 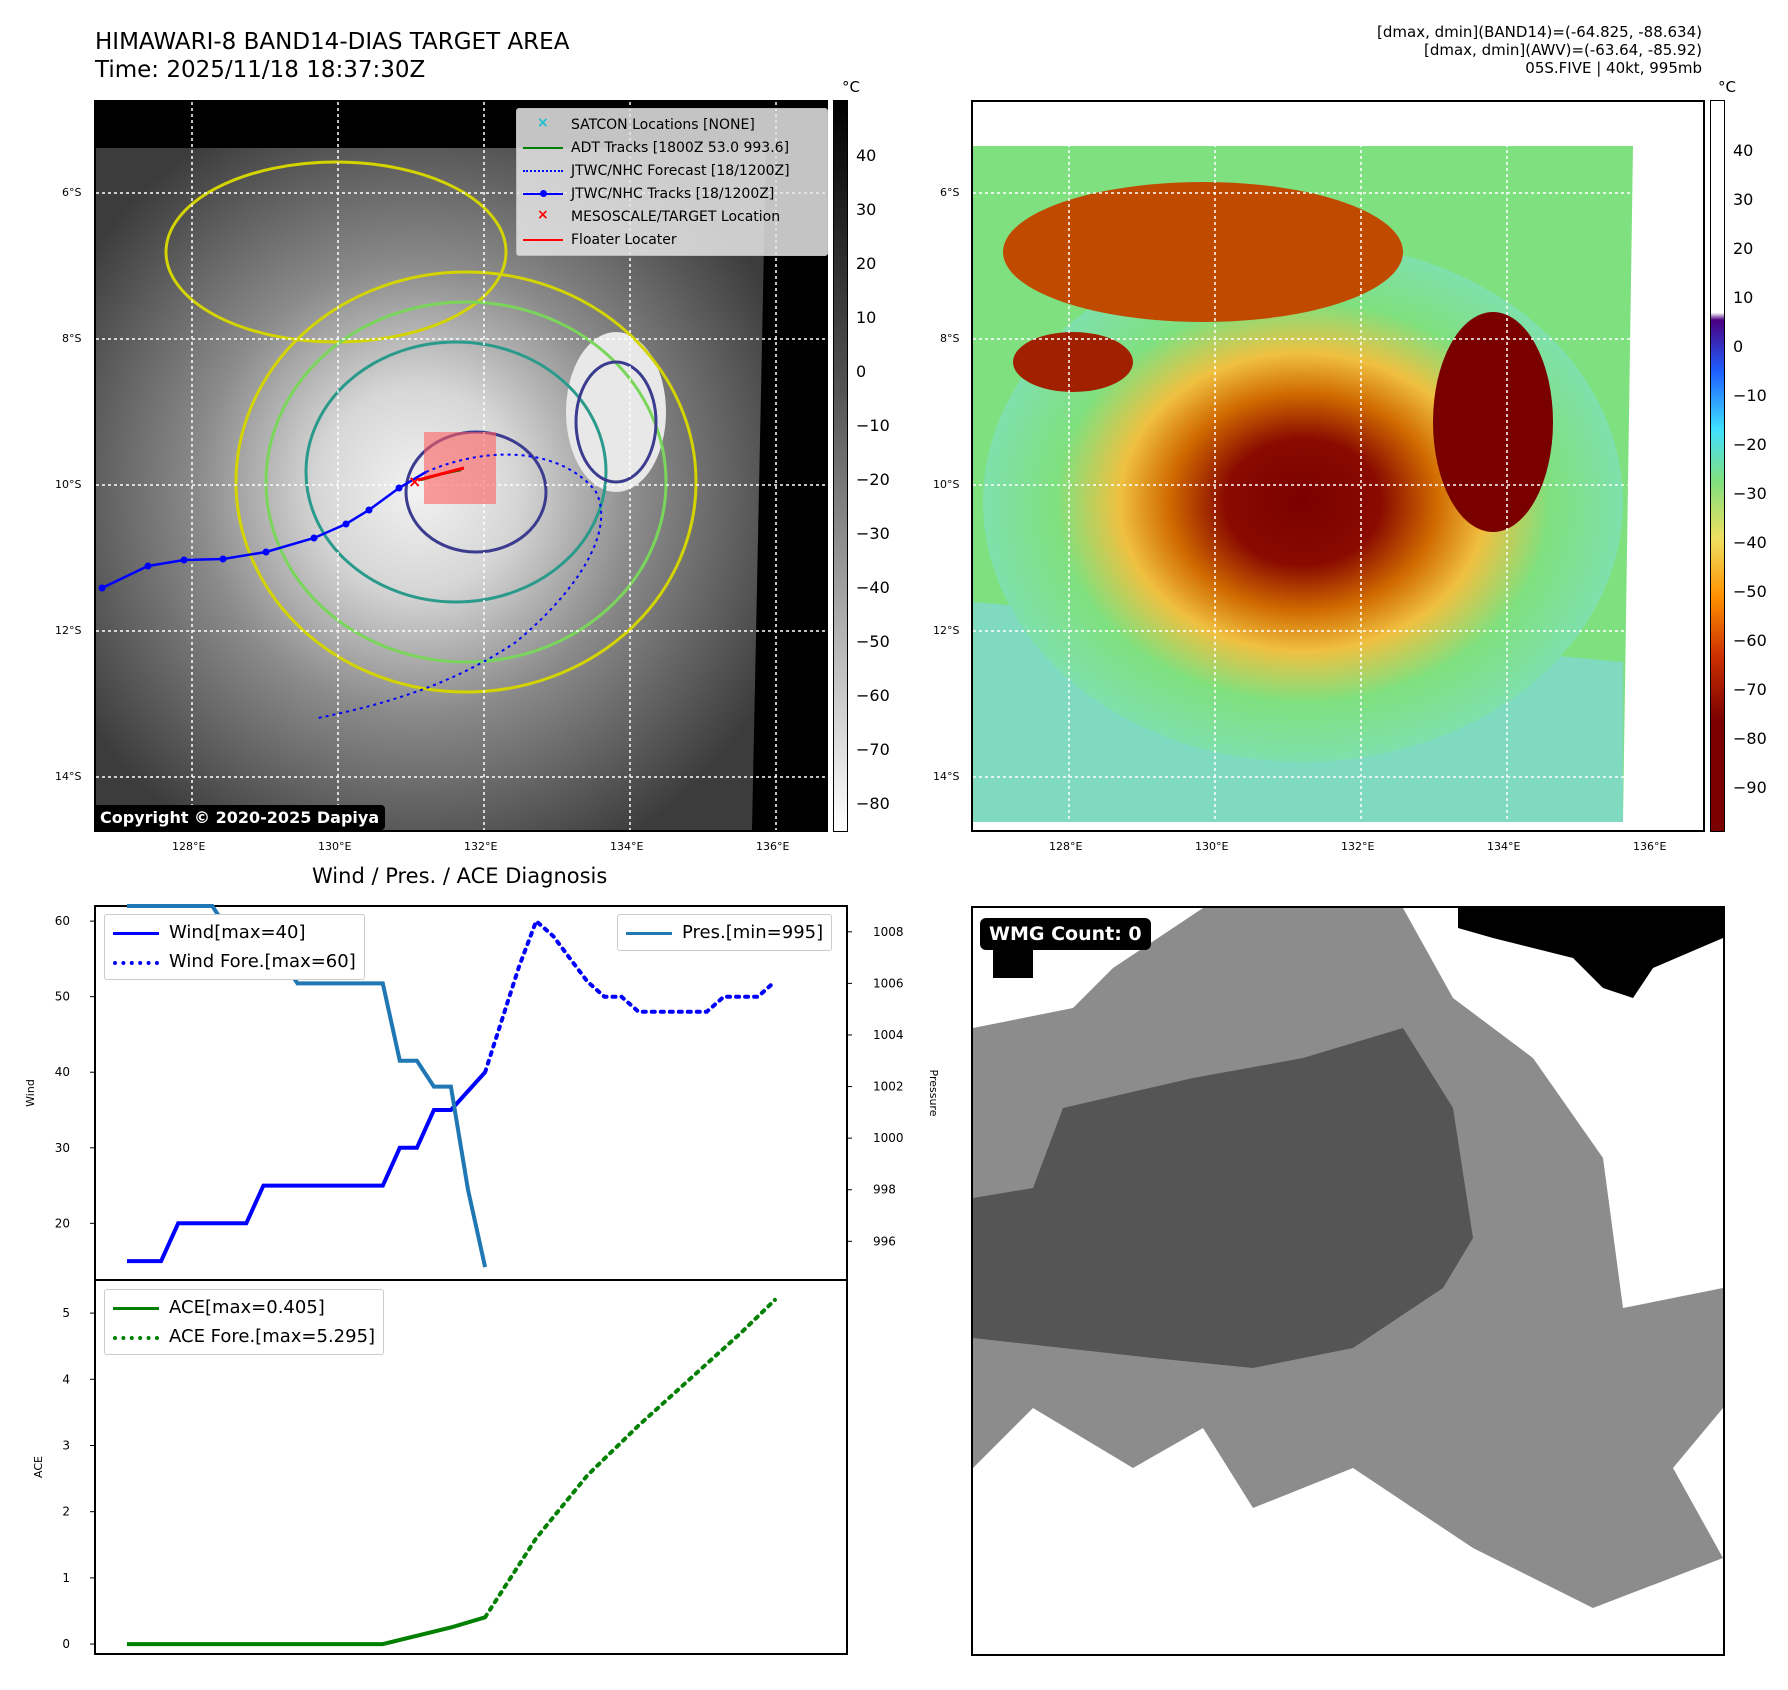 I want to click on legend-adt: ADT Tracks [1800Z 53.0 993.6], so click(x=672, y=147).